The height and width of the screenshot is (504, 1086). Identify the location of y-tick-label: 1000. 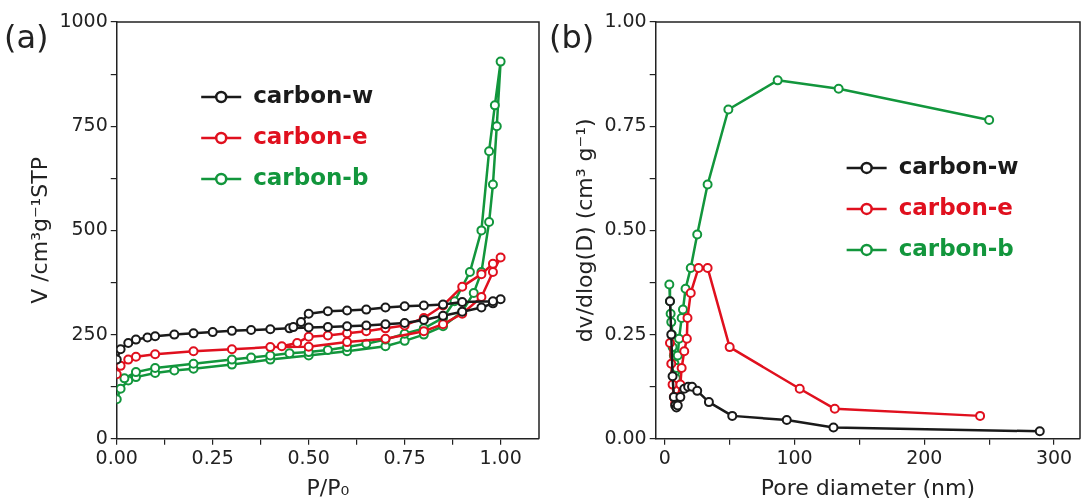
(83, 19).